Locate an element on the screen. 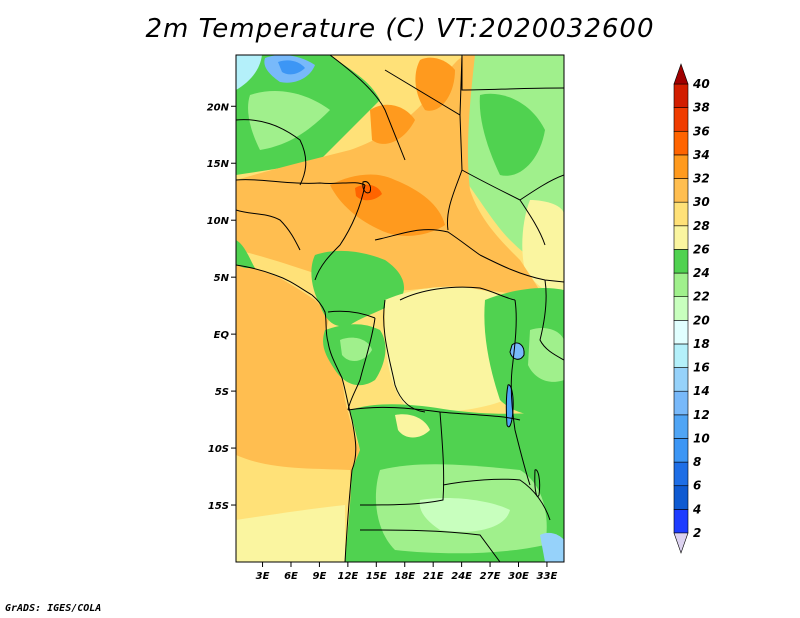  colorbar-label: 22 is located at coordinates (701, 297).